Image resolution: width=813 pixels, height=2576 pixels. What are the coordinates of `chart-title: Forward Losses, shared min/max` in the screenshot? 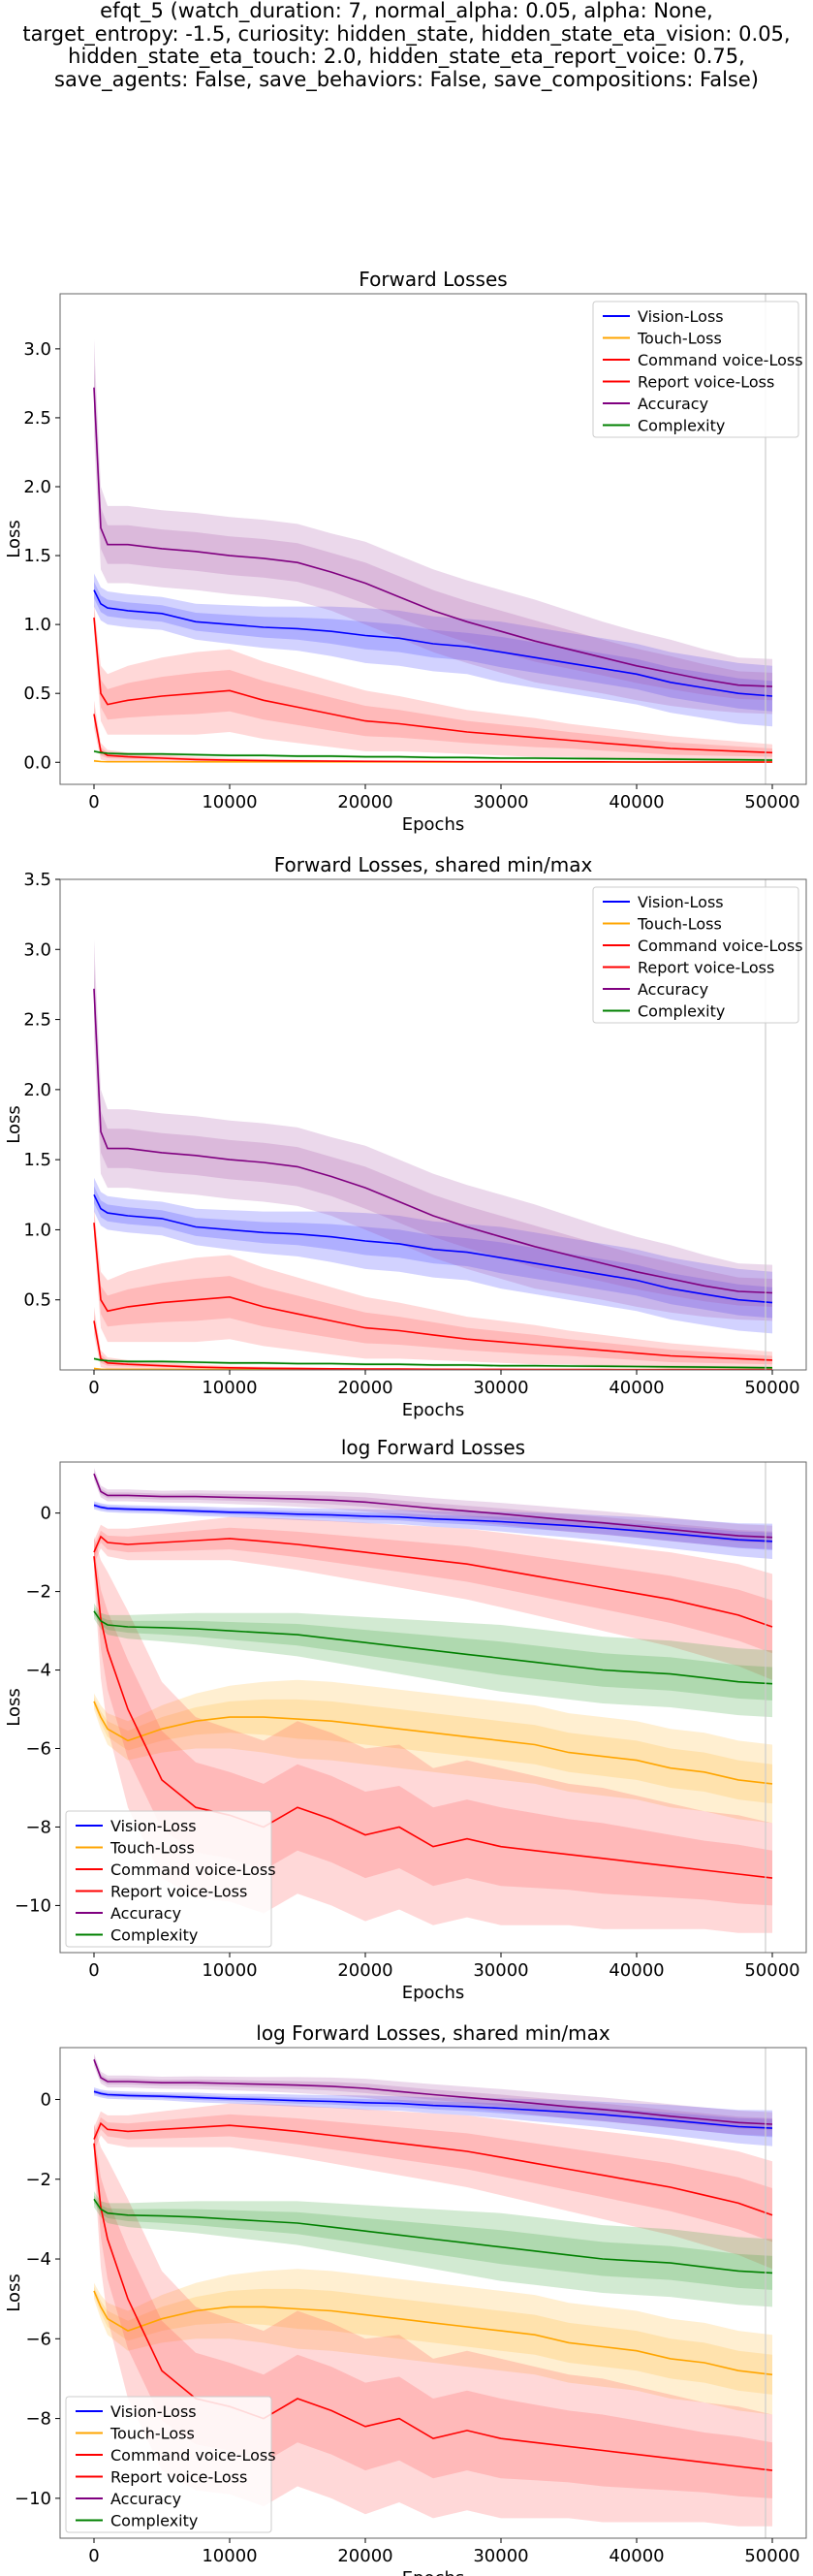 It's located at (433, 864).